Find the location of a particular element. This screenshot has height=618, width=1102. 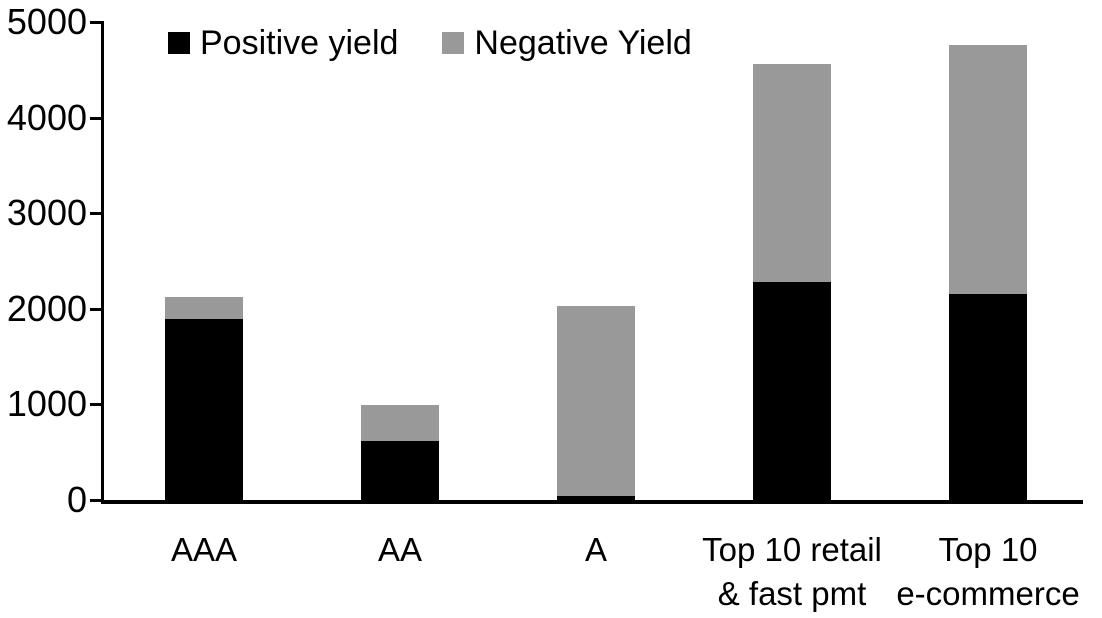

x-category-label: A is located at coordinates (596, 550).